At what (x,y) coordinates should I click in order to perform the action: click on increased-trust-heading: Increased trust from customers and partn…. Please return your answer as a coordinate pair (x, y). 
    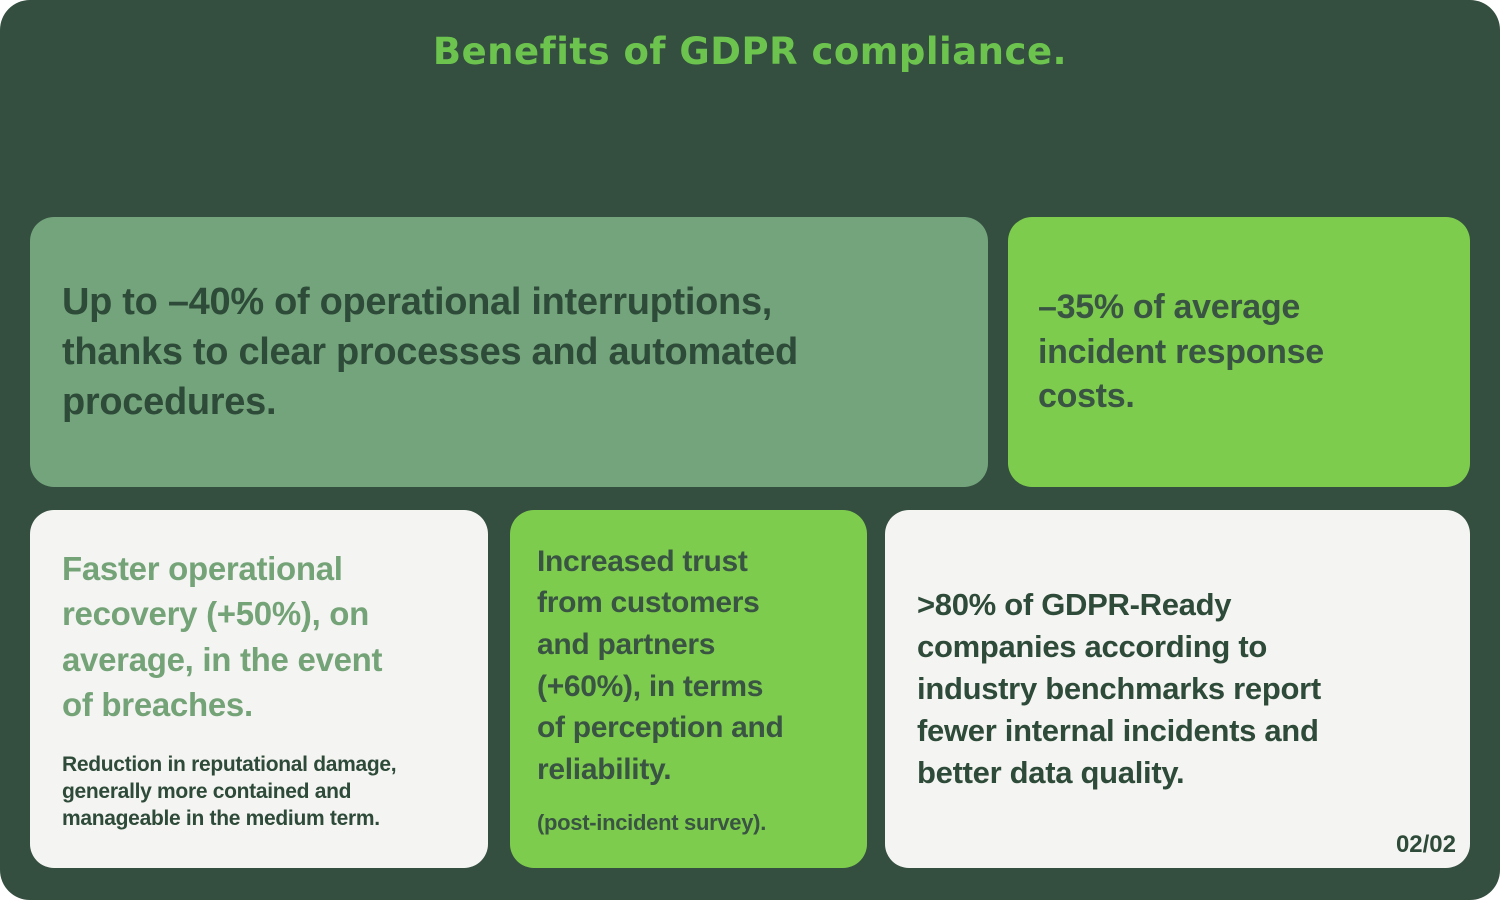
    Looking at the image, I should click on (660, 665).